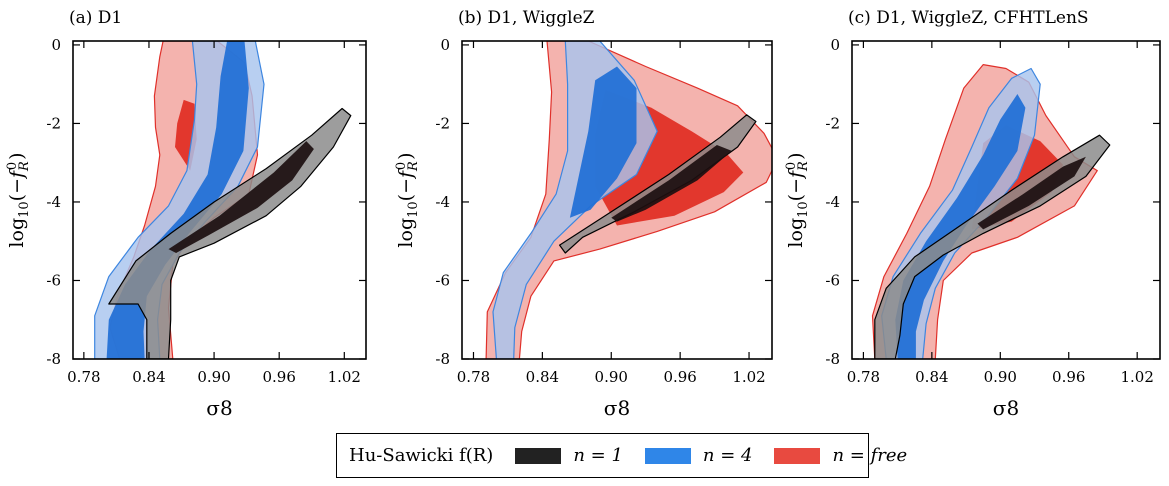 This screenshot has height=486, width=1169. Describe the element at coordinates (698, 455) in the screenshot. I see `legend-entry-n4: n = 4` at that location.